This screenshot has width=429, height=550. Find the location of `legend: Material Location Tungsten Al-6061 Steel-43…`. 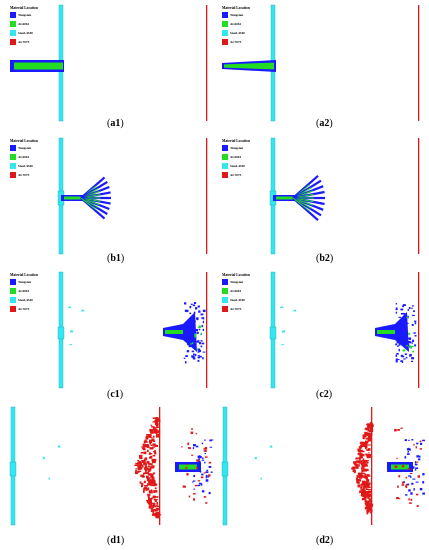

legend: Material Location Tungsten Al-6061 Steel-43… is located at coordinates (24, 158).